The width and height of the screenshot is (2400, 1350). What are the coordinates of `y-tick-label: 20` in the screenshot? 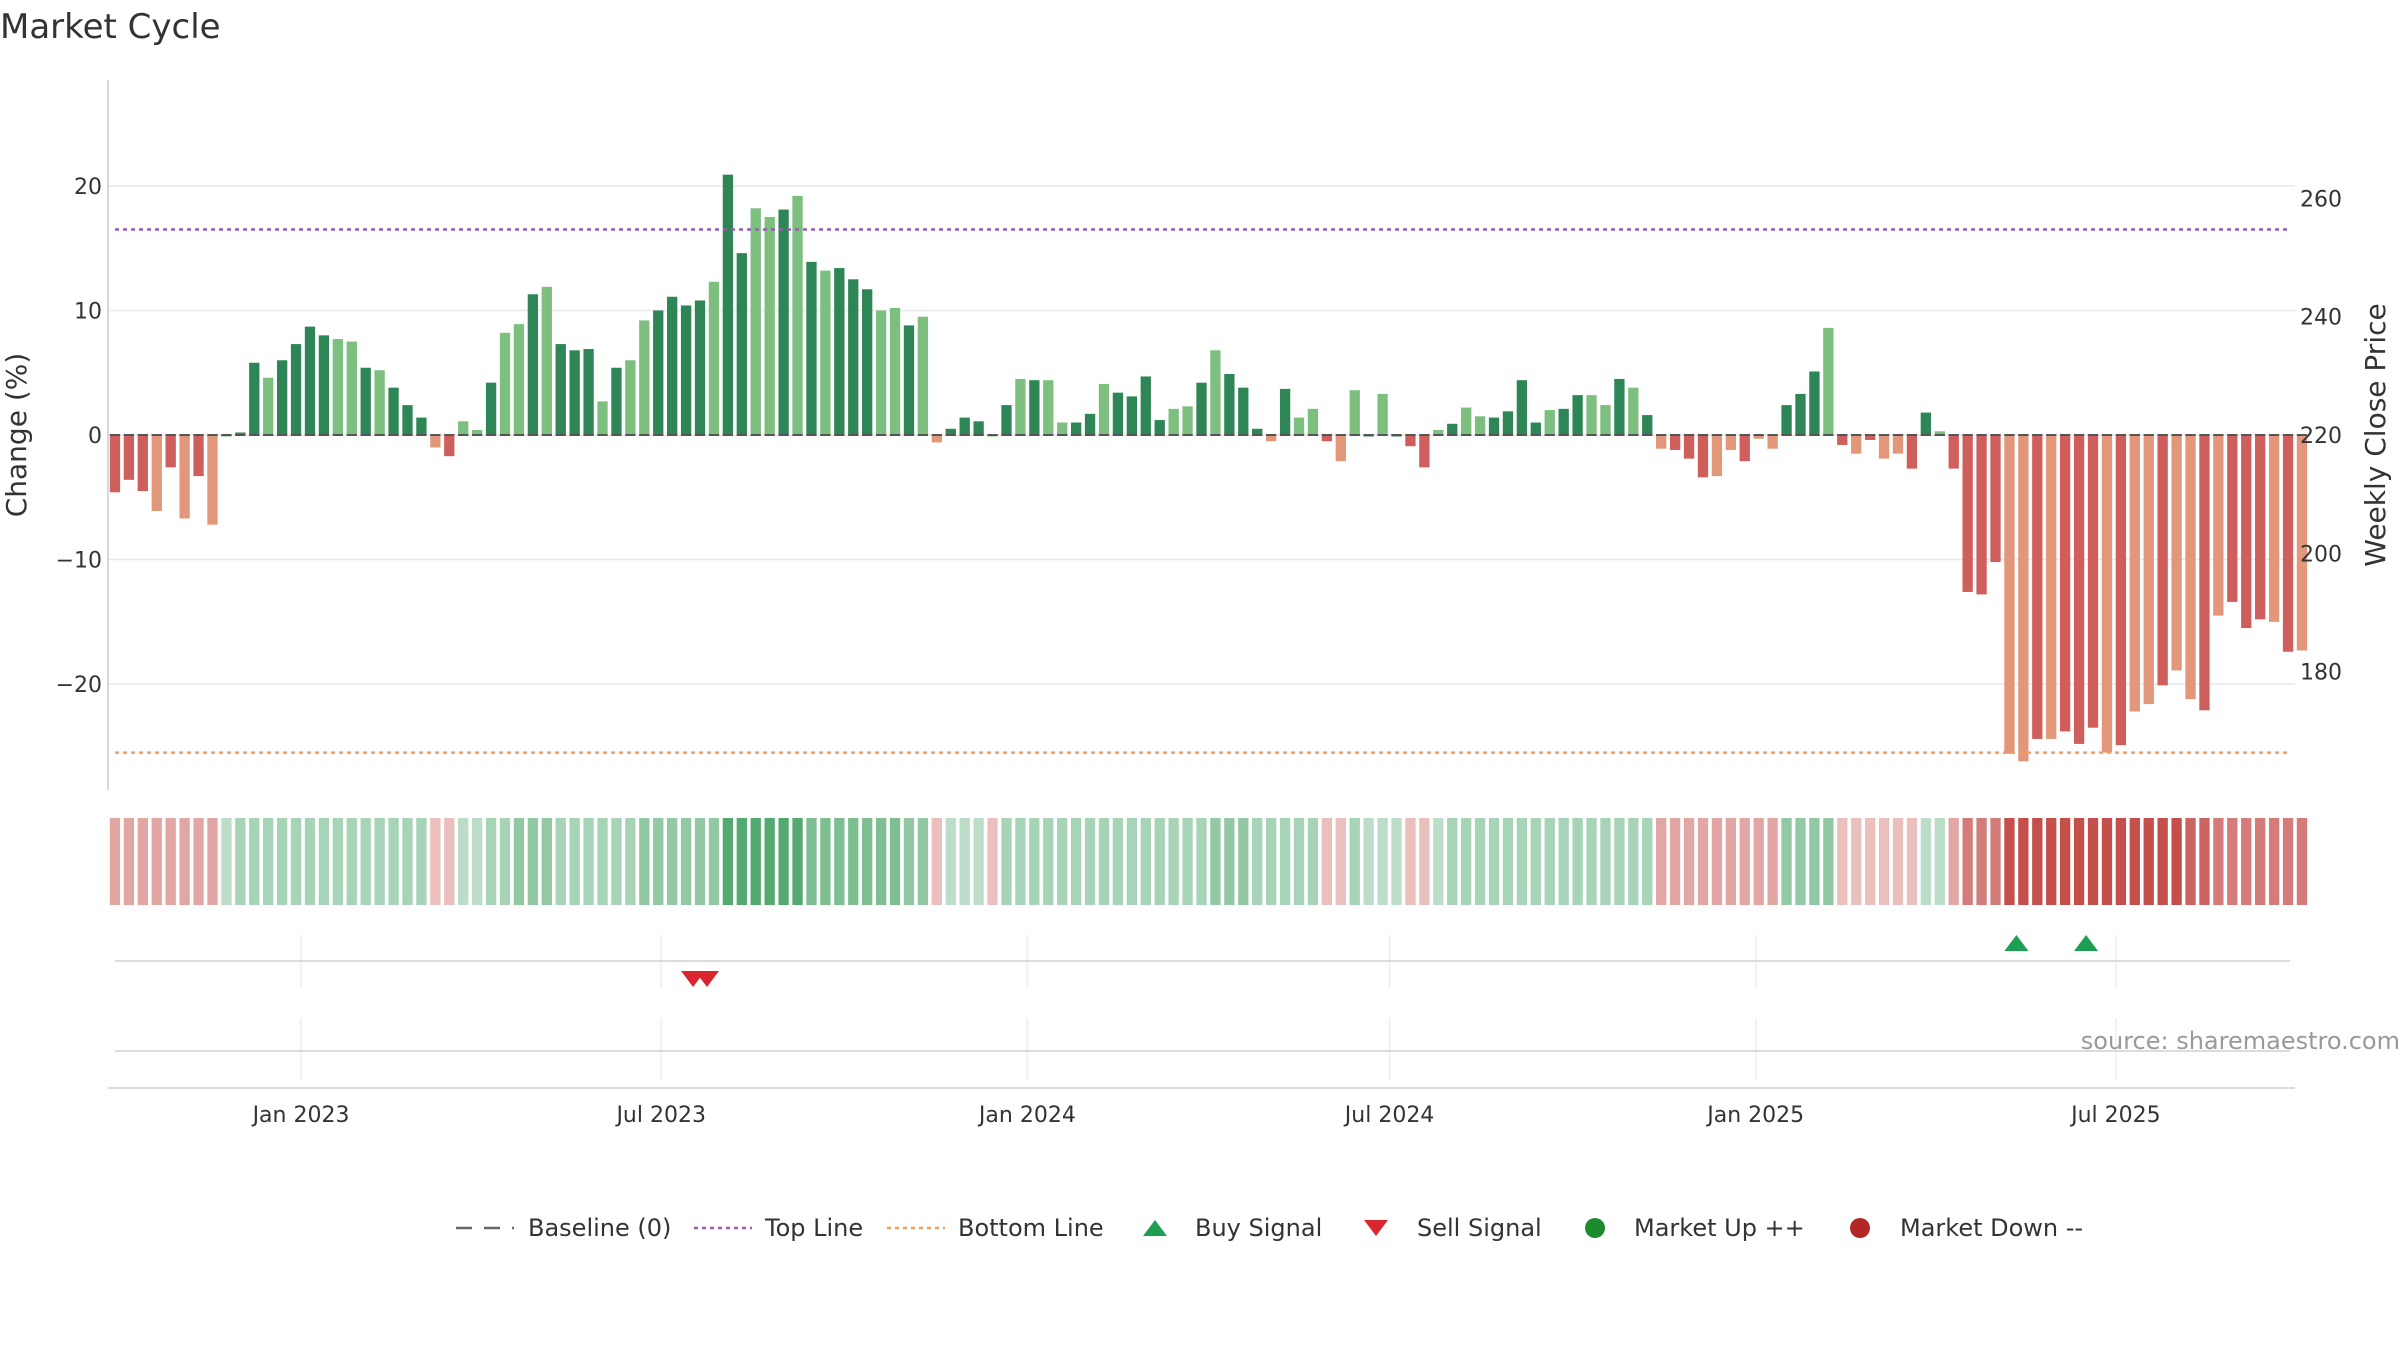 It's located at (88, 187).